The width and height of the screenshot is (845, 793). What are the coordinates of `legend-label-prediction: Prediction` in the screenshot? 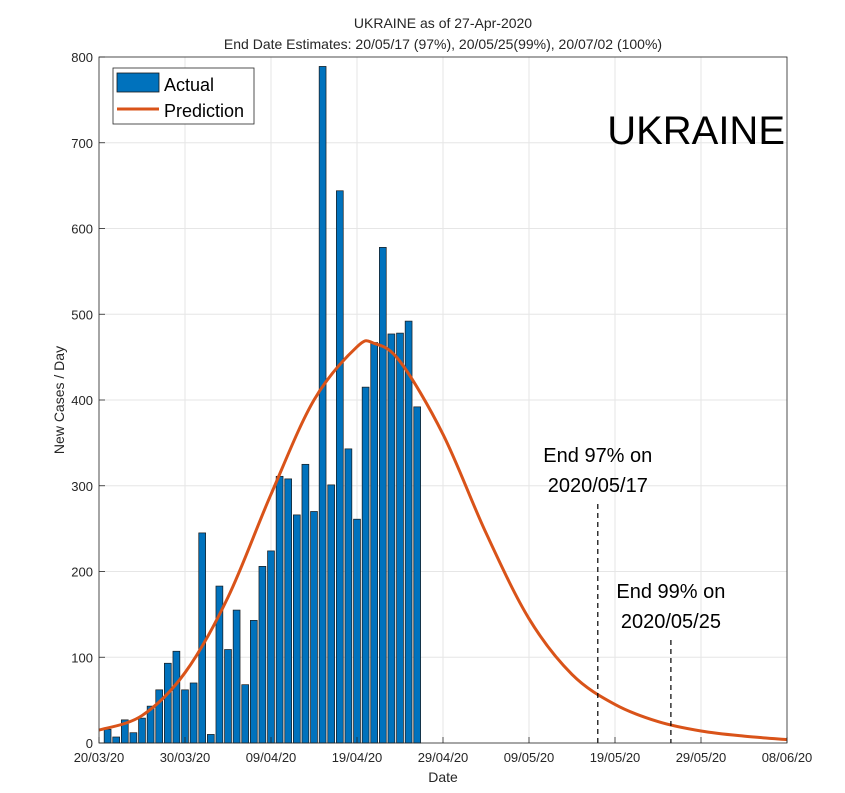 It's located at (204, 111).